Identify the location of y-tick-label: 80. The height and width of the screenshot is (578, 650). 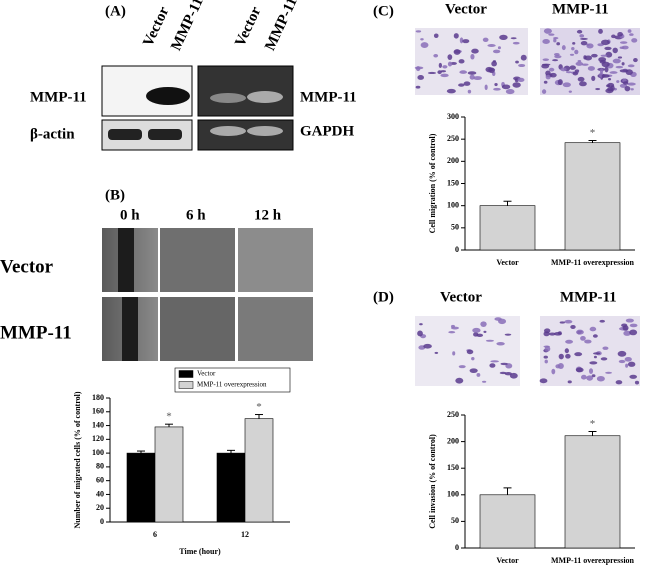
(100, 466).